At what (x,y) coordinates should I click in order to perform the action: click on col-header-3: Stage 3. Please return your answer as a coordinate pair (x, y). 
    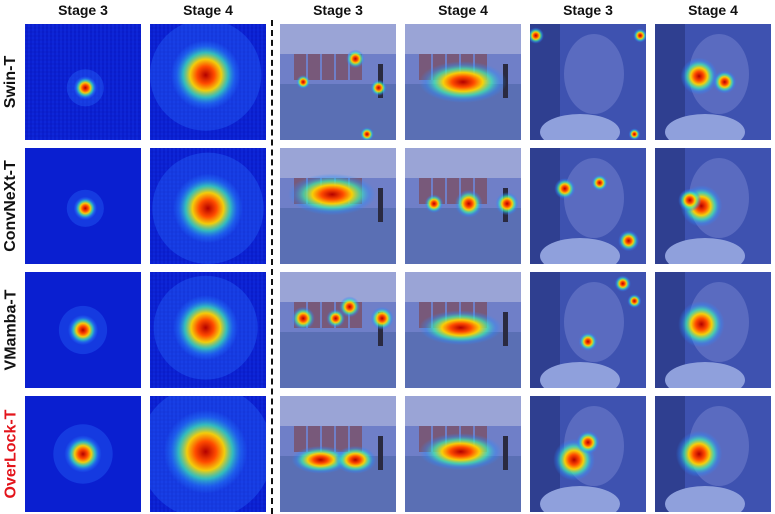
    Looking at the image, I should click on (338, 10).